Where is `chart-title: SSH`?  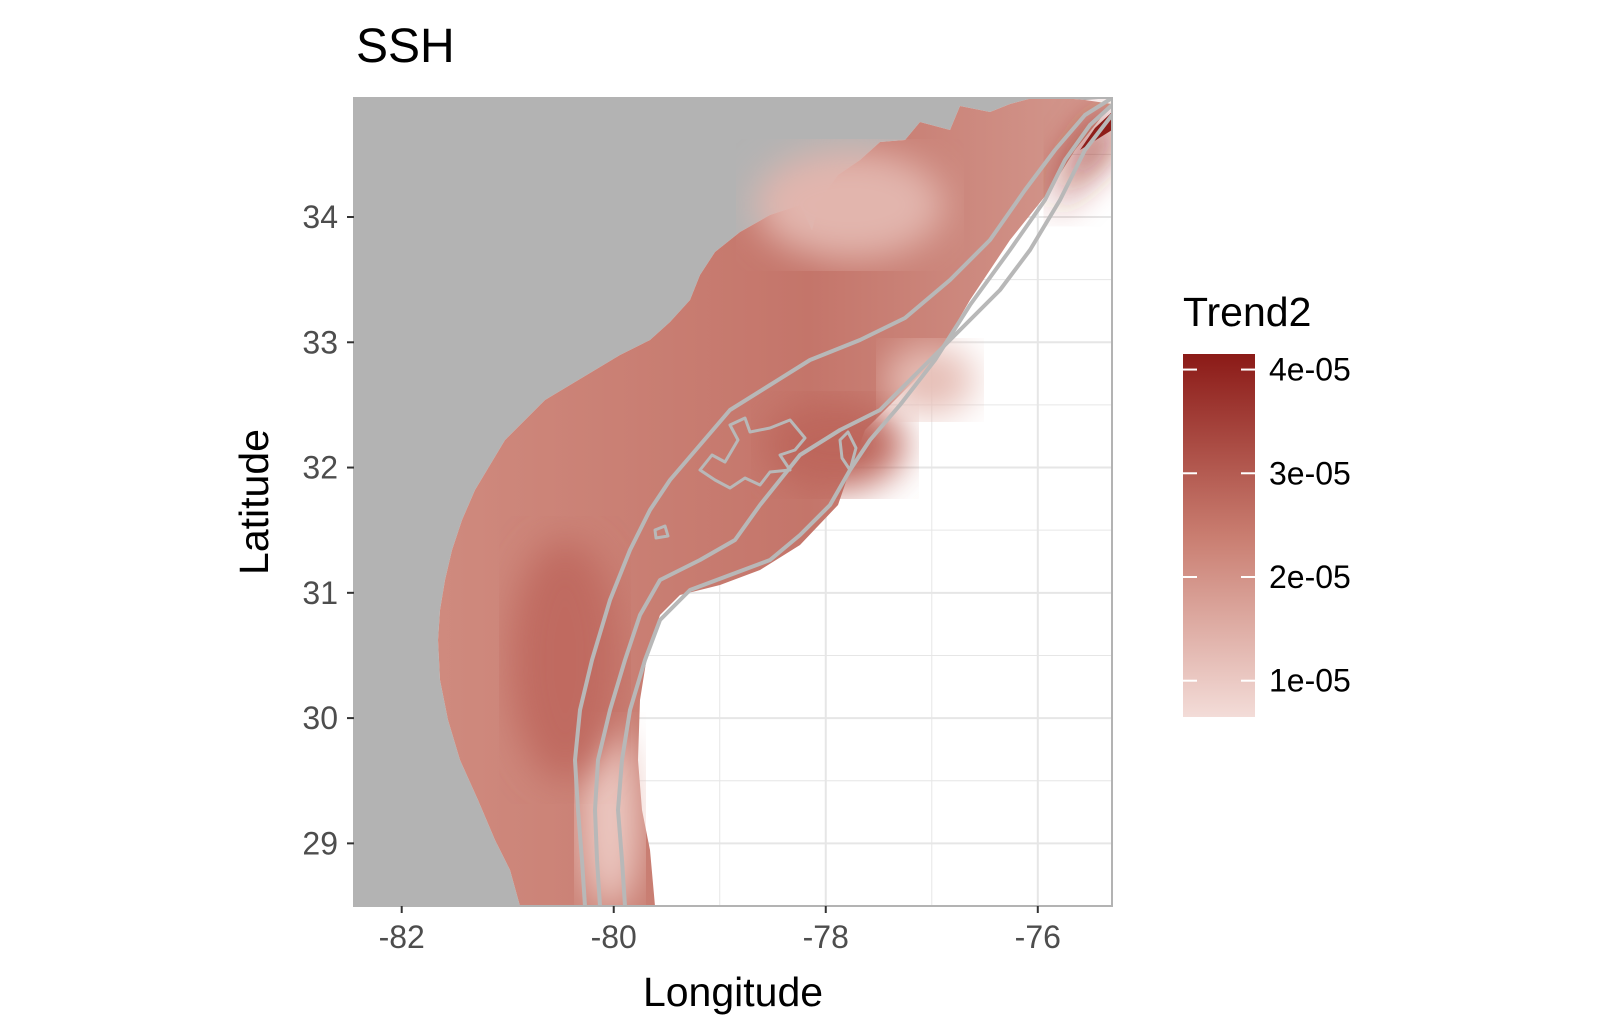 chart-title: SSH is located at coordinates (405, 46).